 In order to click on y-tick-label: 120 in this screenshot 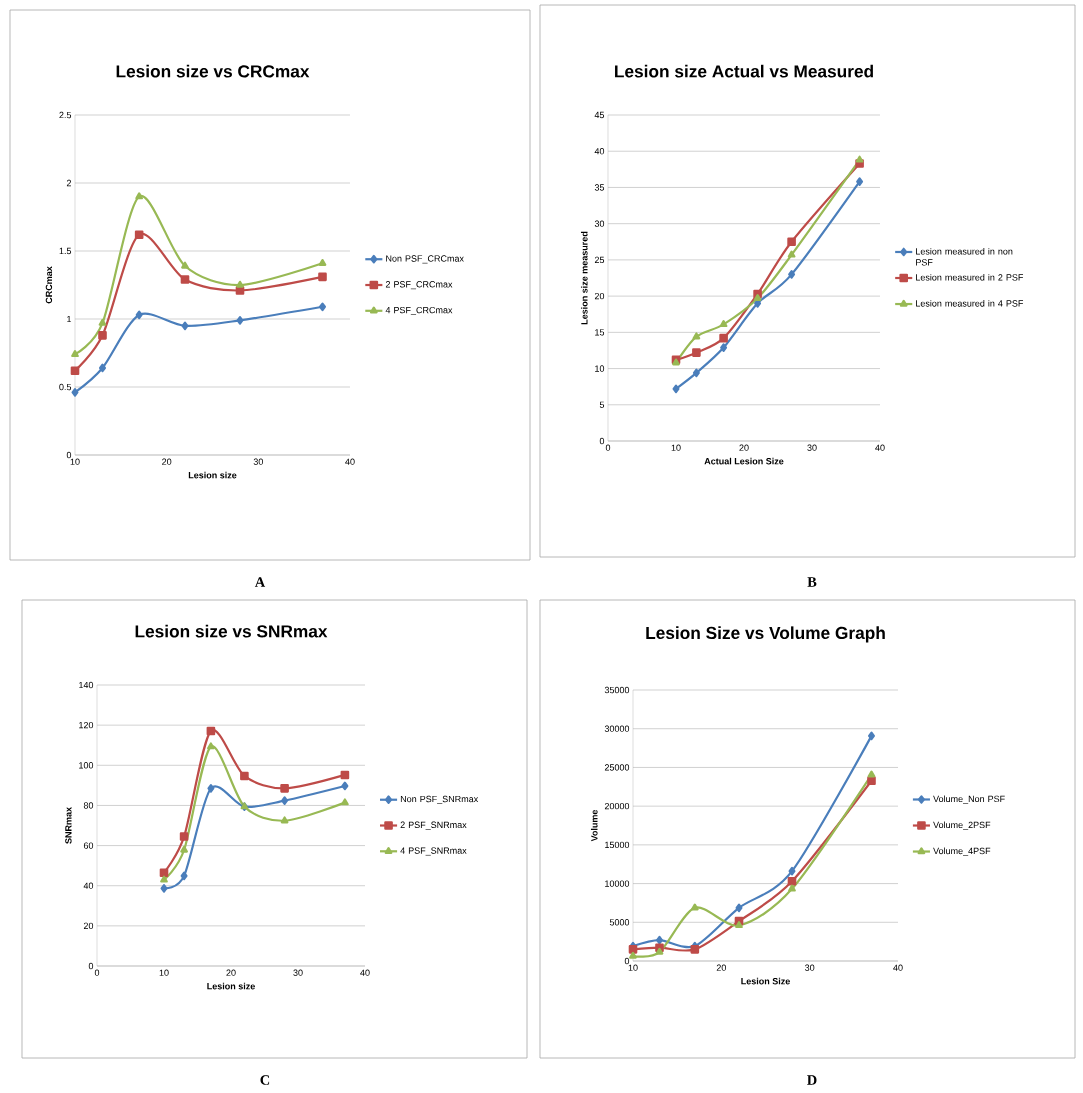, I will do `click(86, 725)`.